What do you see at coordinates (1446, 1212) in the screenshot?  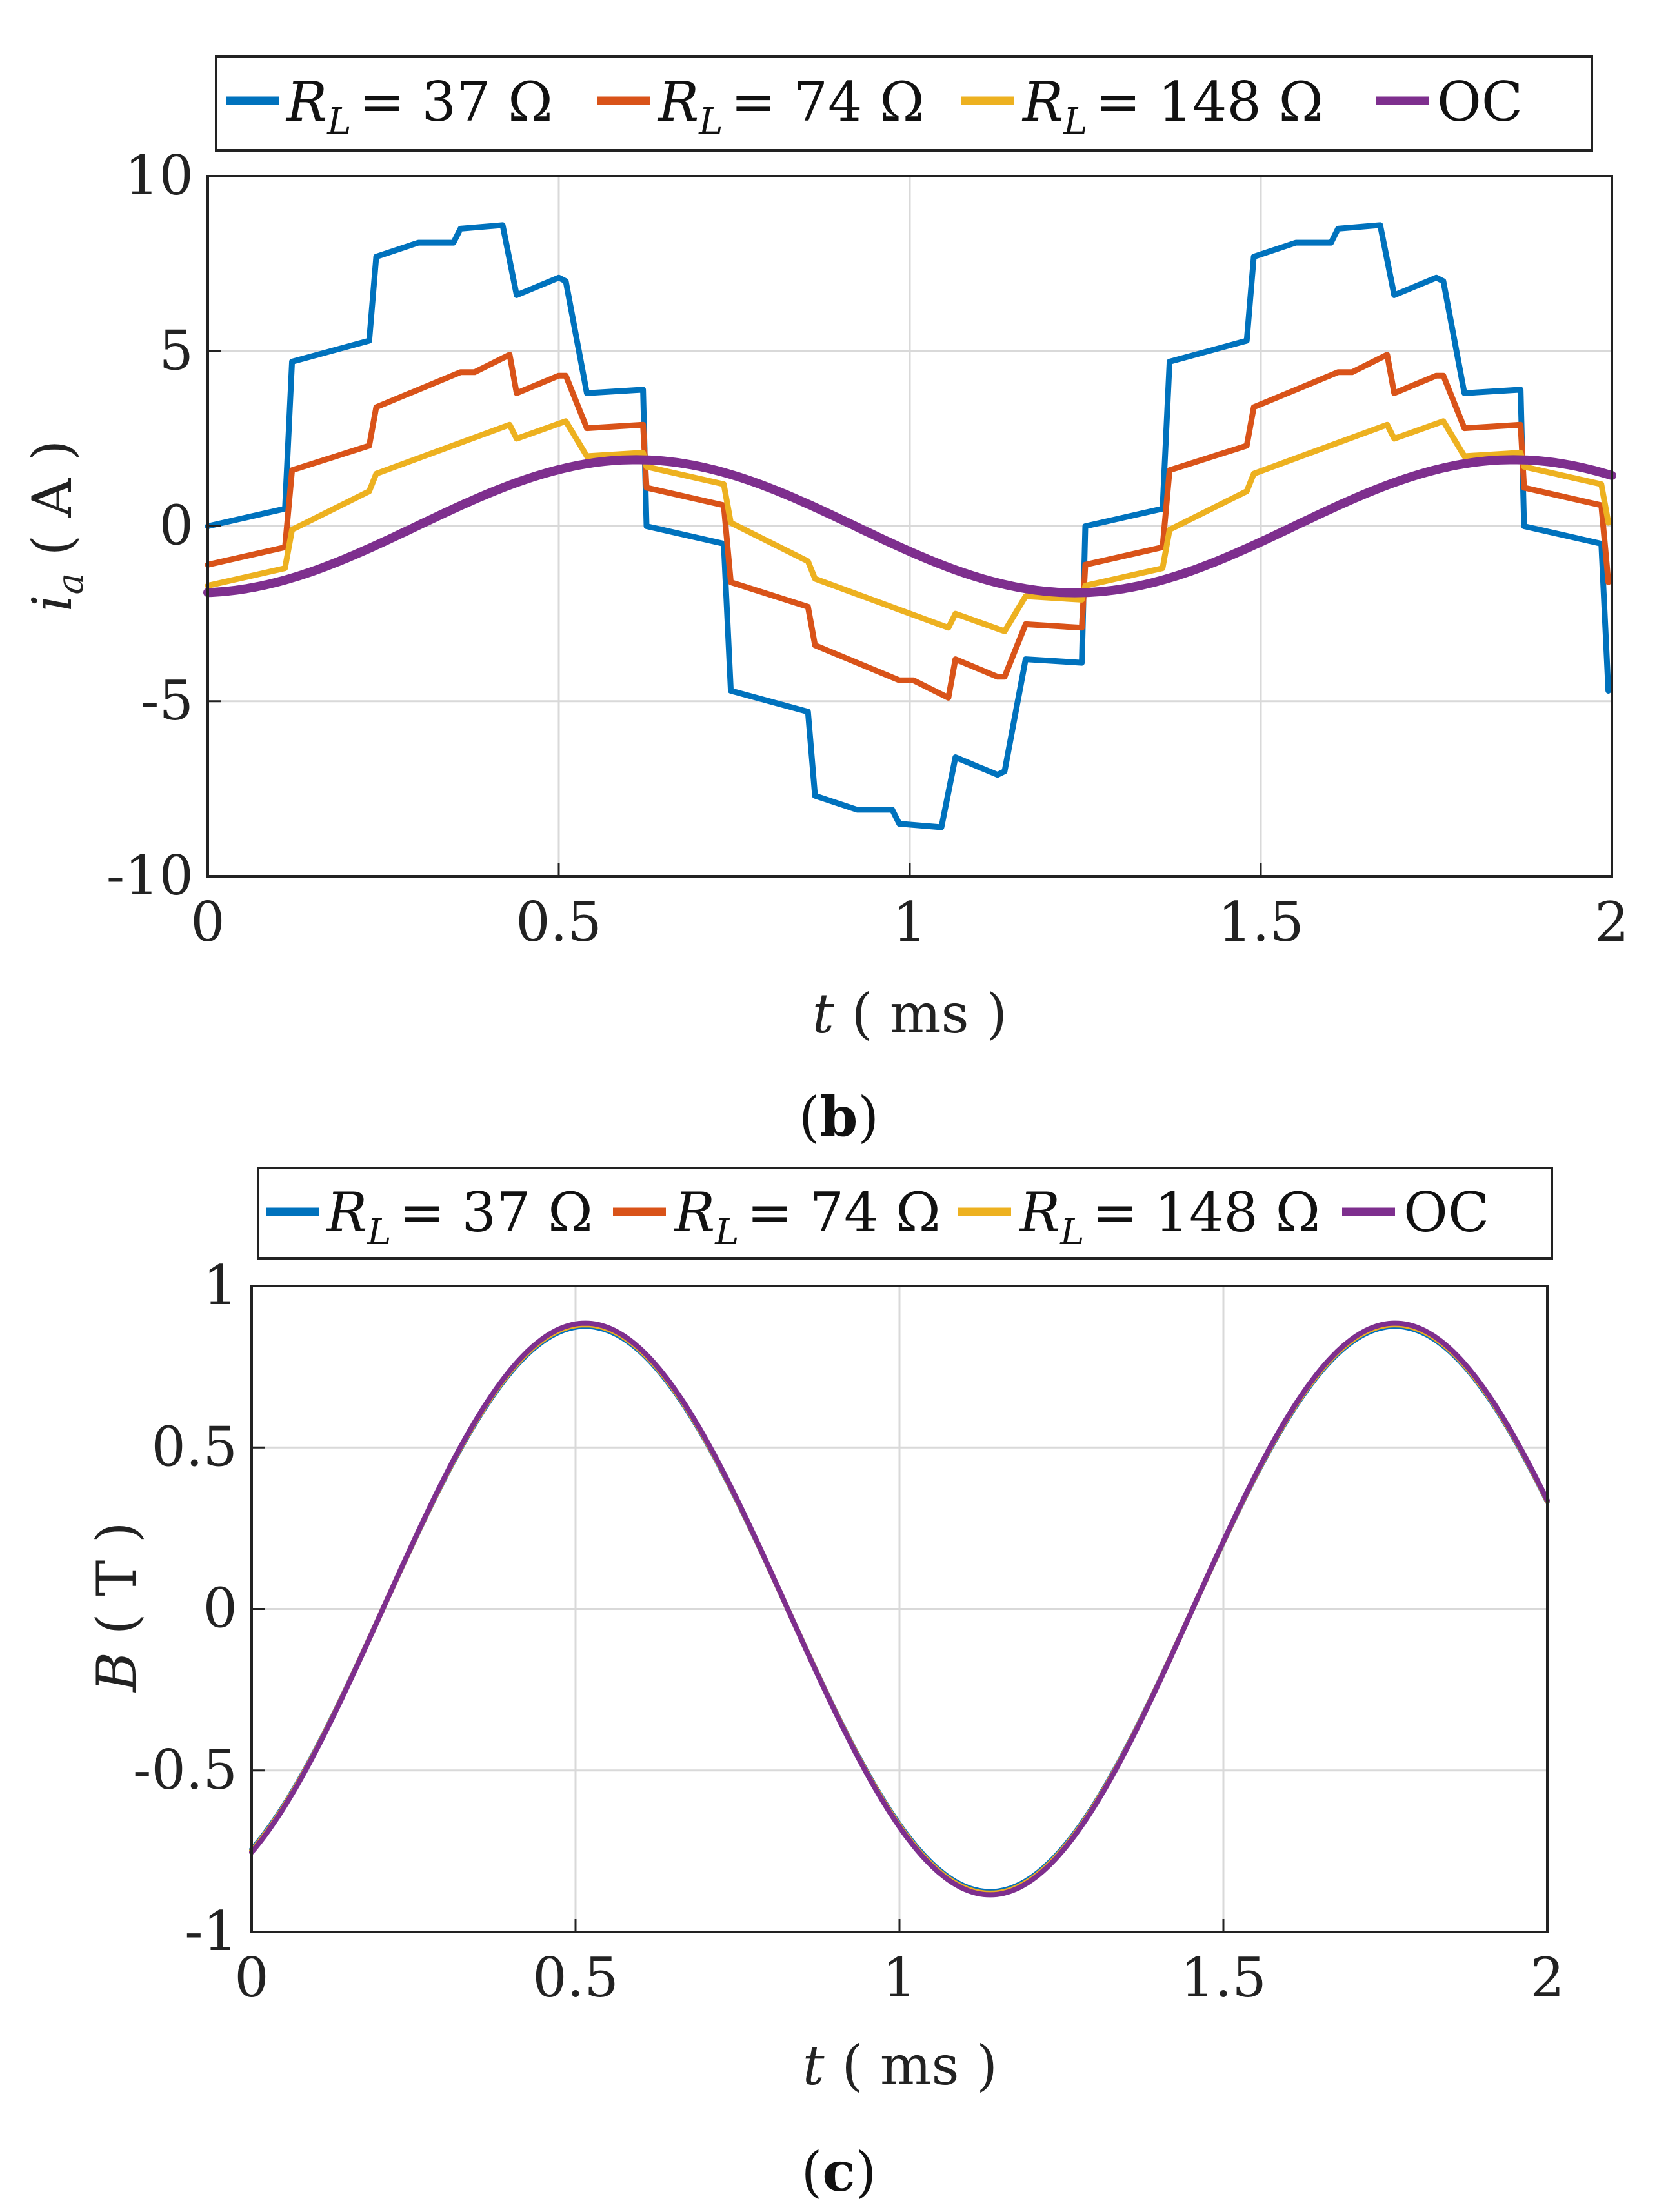 I see `legend-c-label-oc: OC` at bounding box center [1446, 1212].